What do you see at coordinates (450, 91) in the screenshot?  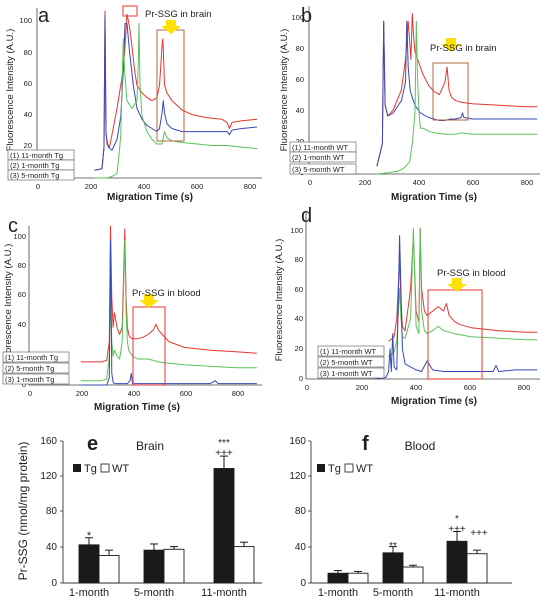 I see `panel-b-highlight-box` at bounding box center [450, 91].